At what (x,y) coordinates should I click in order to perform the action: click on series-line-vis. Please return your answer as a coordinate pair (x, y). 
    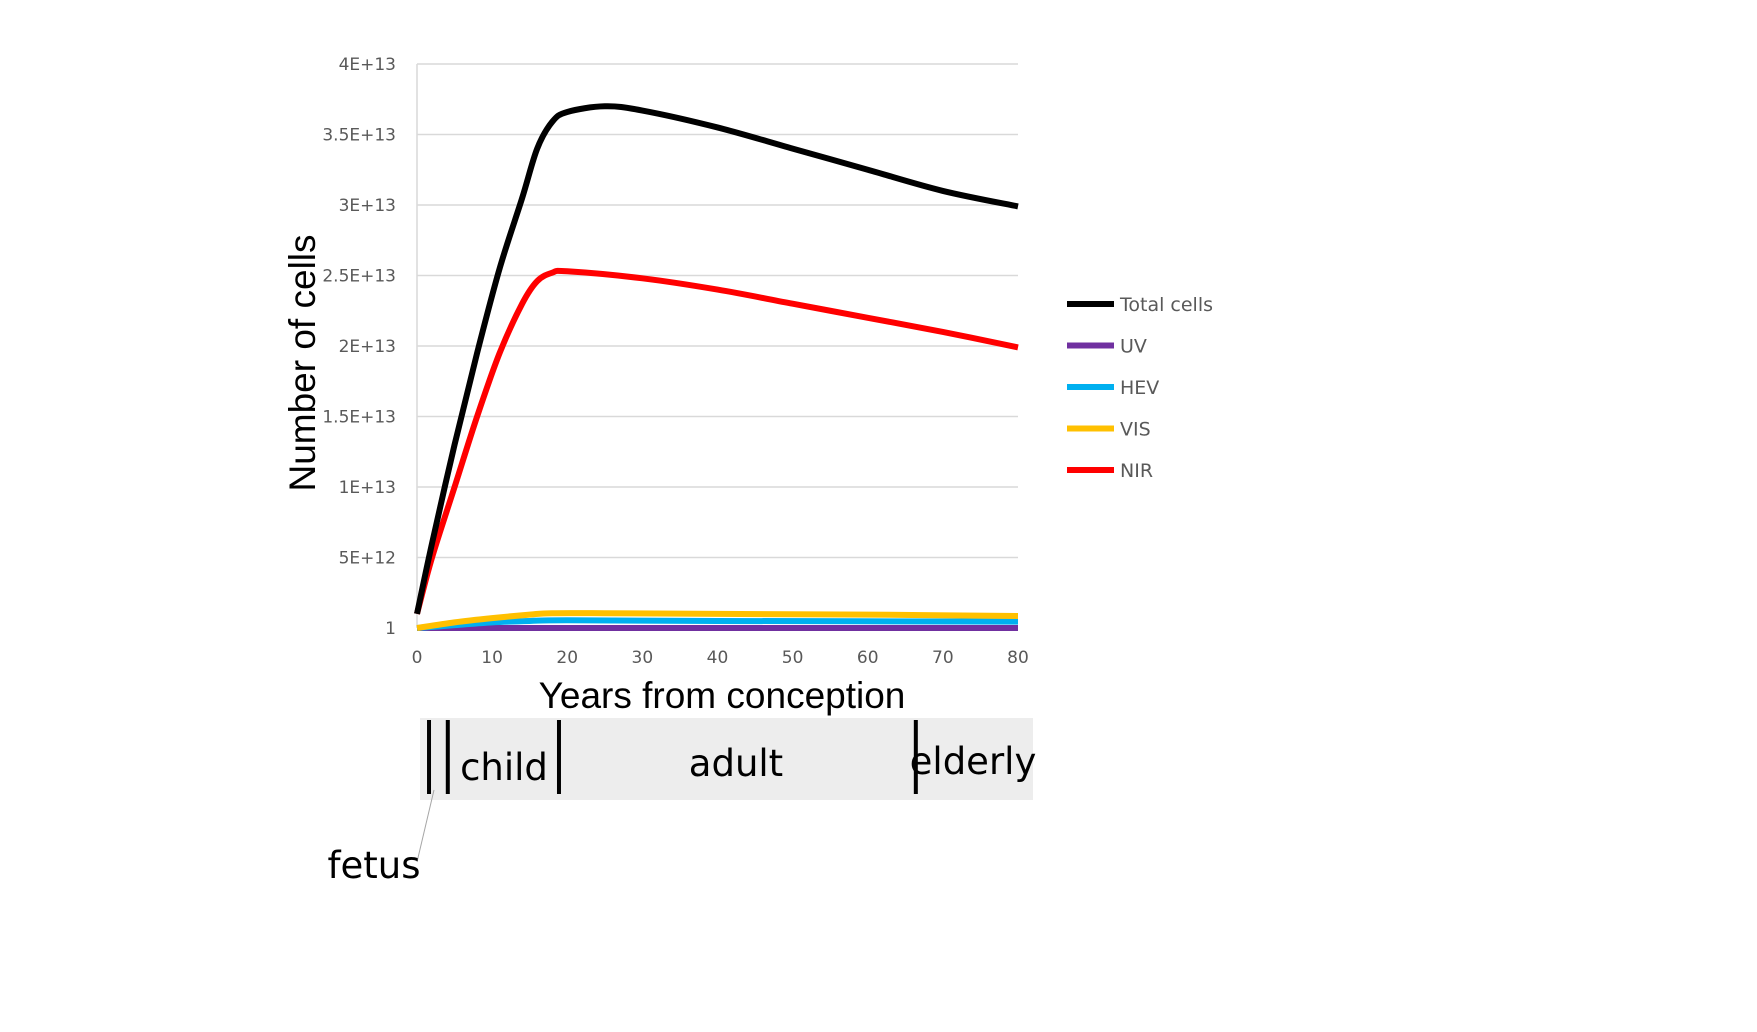
    Looking at the image, I should click on (717, 620).